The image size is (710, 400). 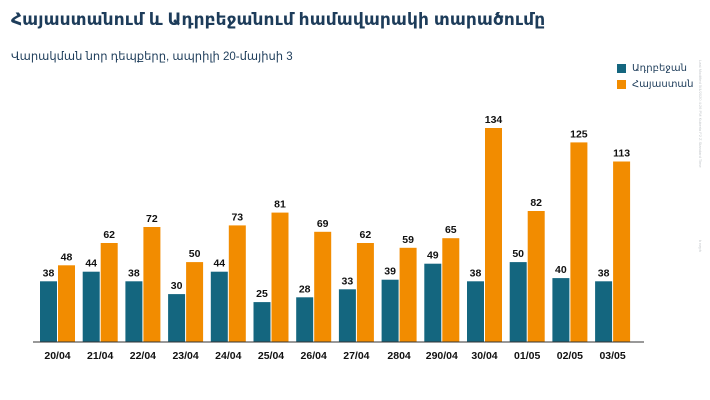 What do you see at coordinates (185, 356) in the screenshot?
I see `x-tick-label-3: 23/04` at bounding box center [185, 356].